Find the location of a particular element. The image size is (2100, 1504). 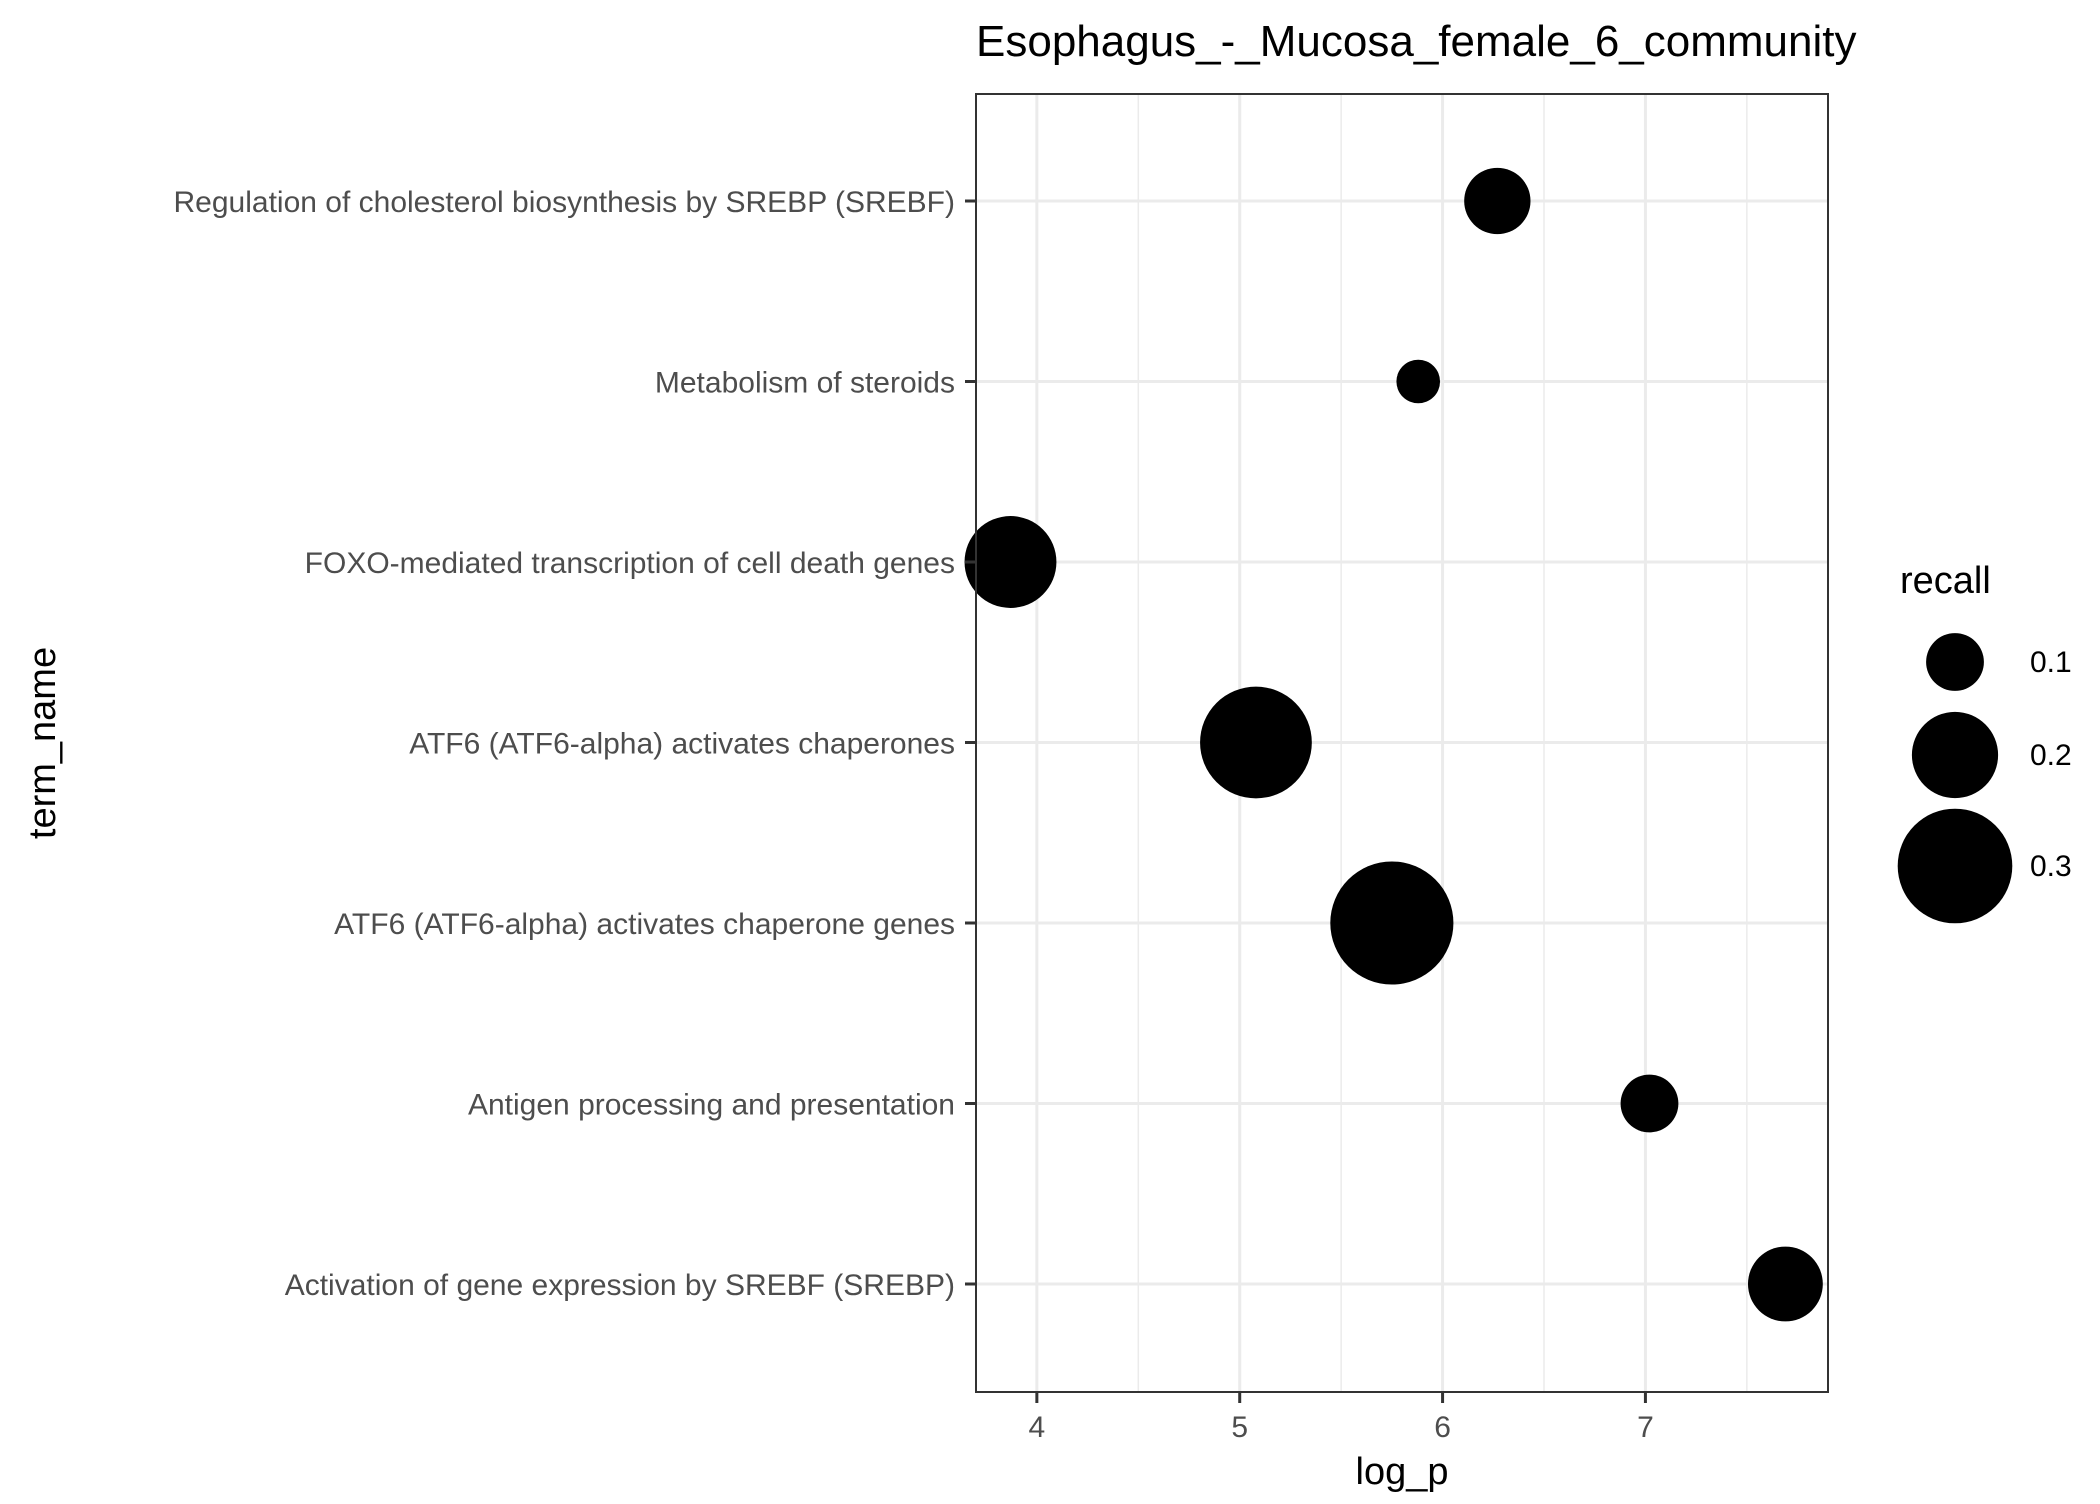

y-tick-label: ATF6 (ATF6-alpha) activates chaperones is located at coordinates (682, 744).